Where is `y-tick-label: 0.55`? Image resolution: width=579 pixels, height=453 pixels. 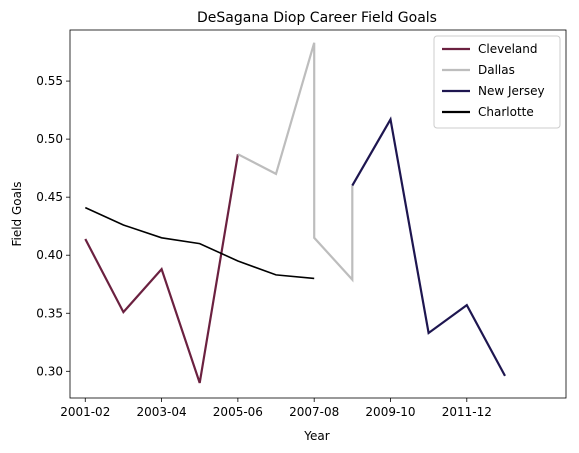
y-tick-label: 0.55 is located at coordinates (49, 81).